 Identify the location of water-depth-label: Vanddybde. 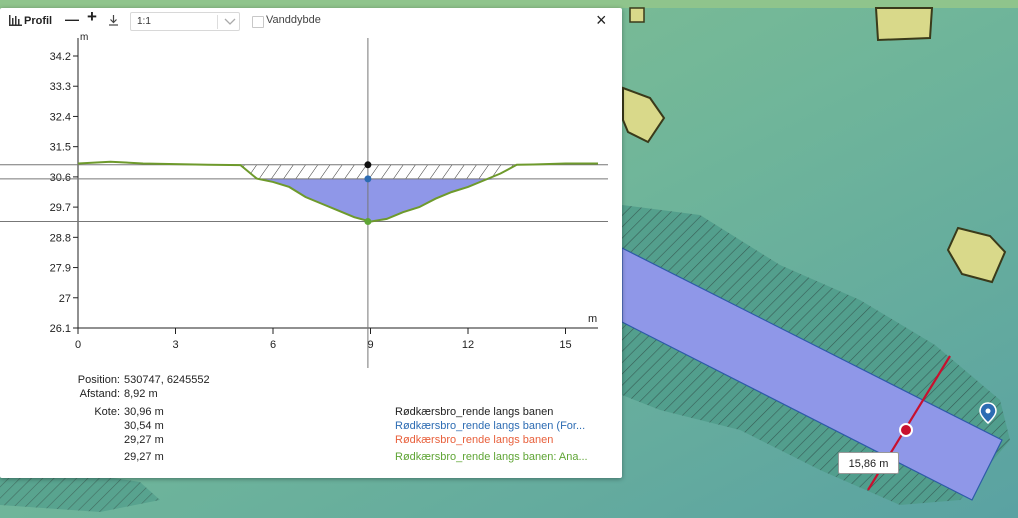
(293, 20).